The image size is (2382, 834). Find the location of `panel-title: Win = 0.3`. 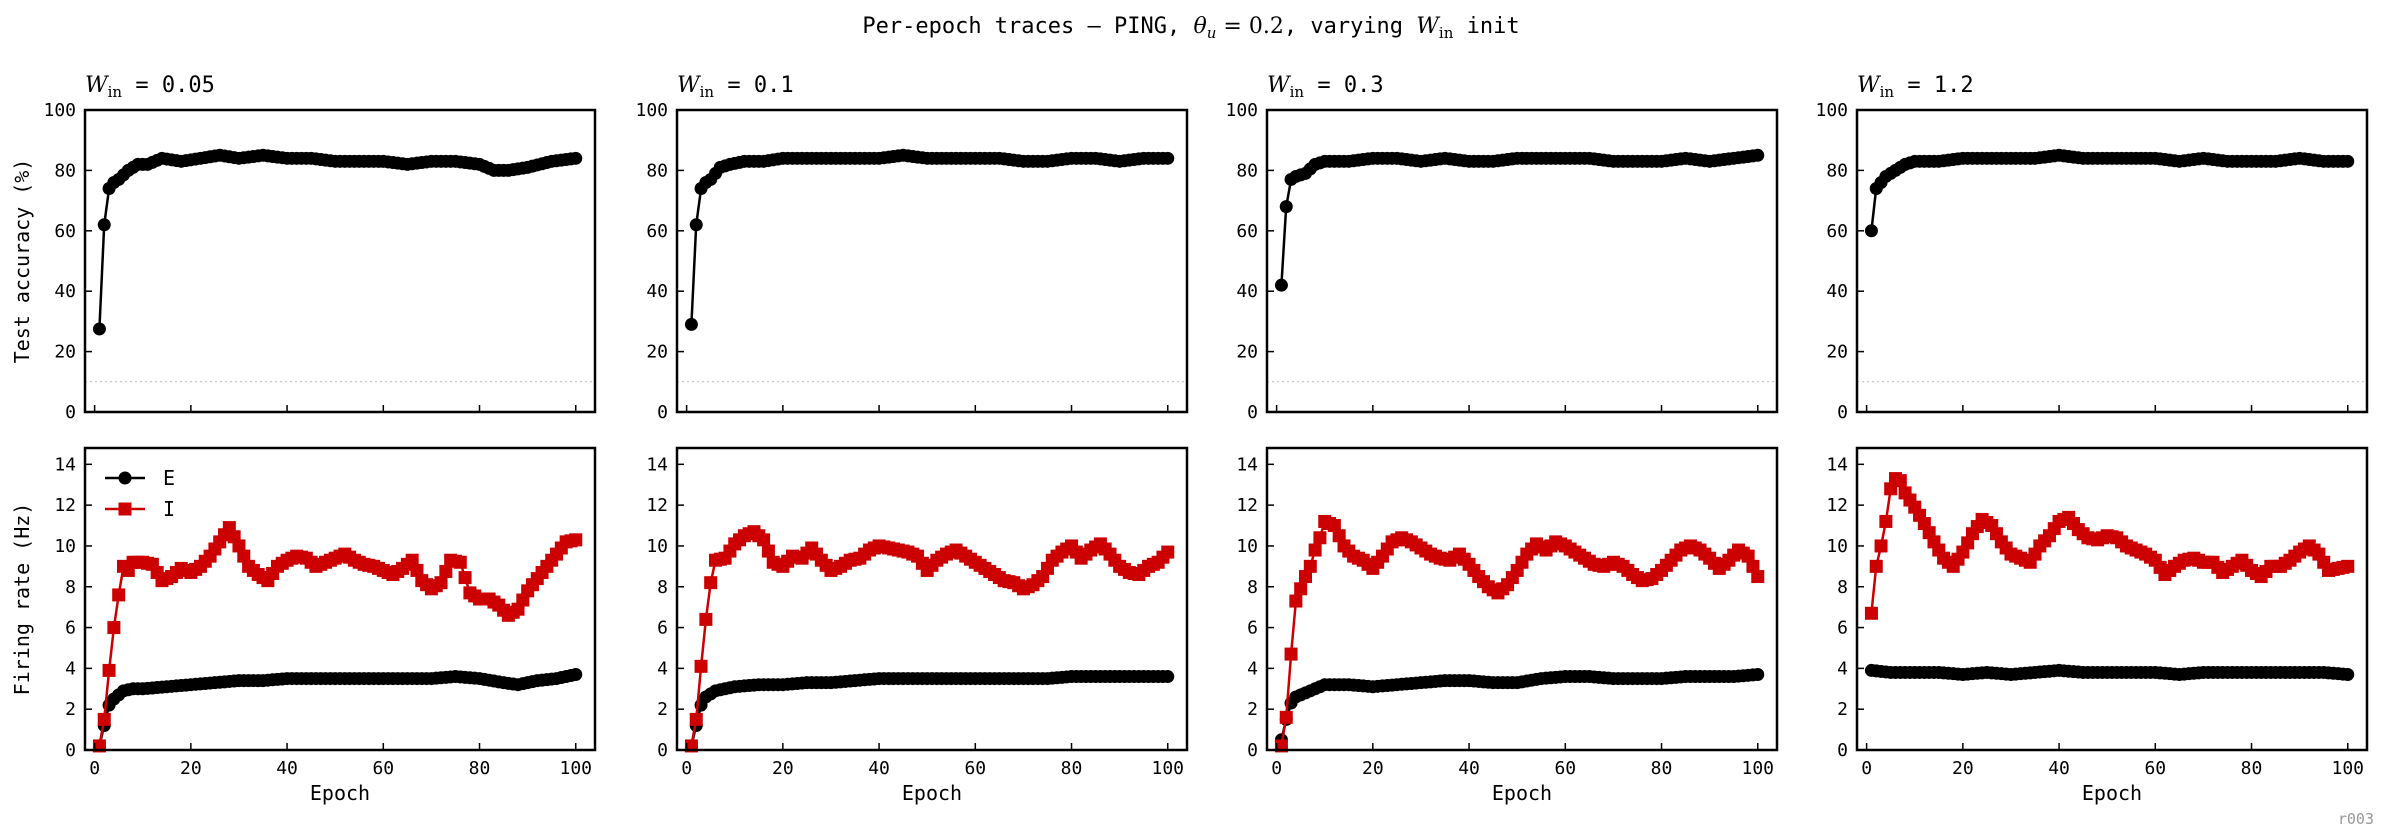

panel-title: Win = 0.3 is located at coordinates (1325, 87).